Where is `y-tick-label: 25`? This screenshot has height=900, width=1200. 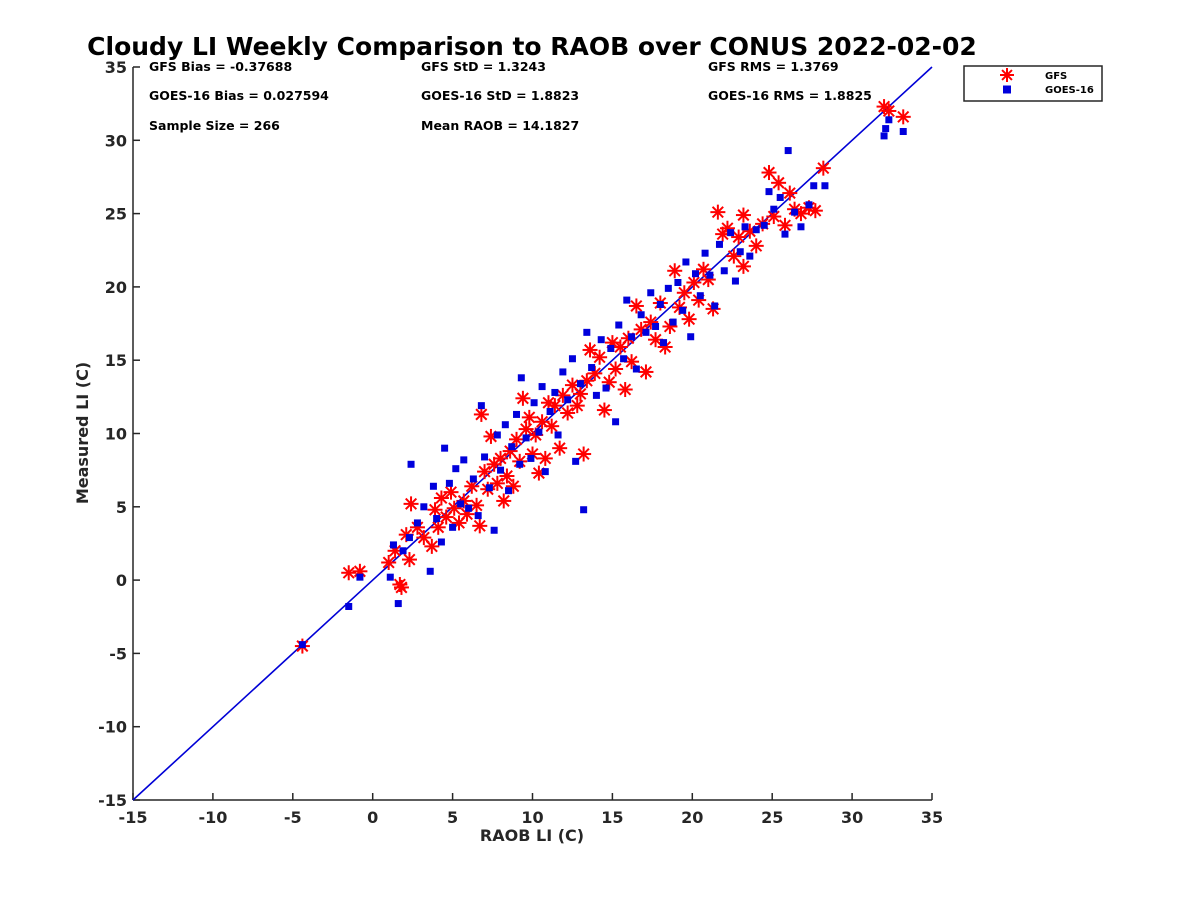 y-tick-label: 25 is located at coordinates (116, 214).